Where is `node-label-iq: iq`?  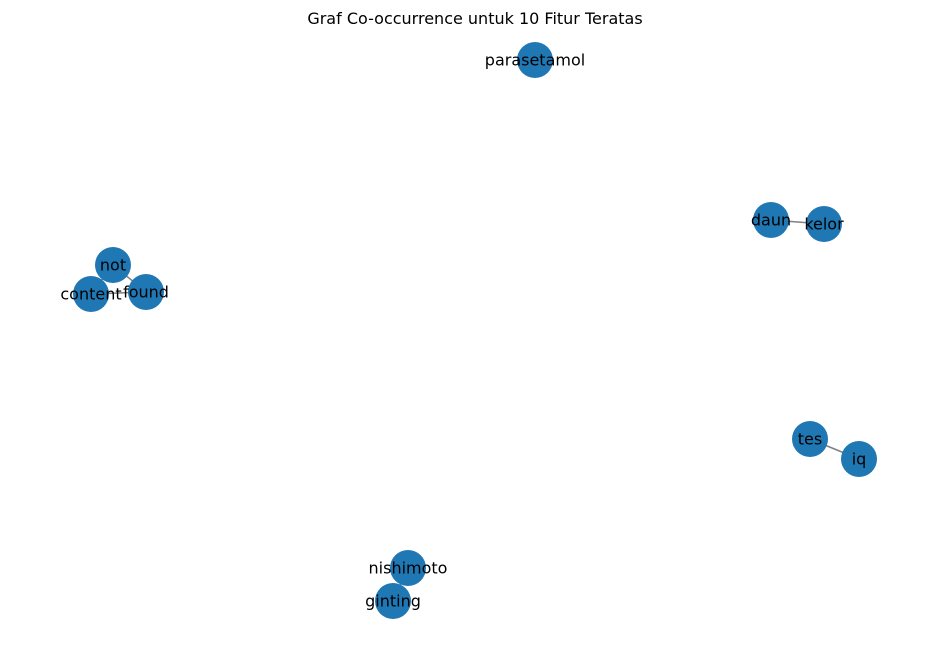
node-label-iq: iq is located at coordinates (859, 459).